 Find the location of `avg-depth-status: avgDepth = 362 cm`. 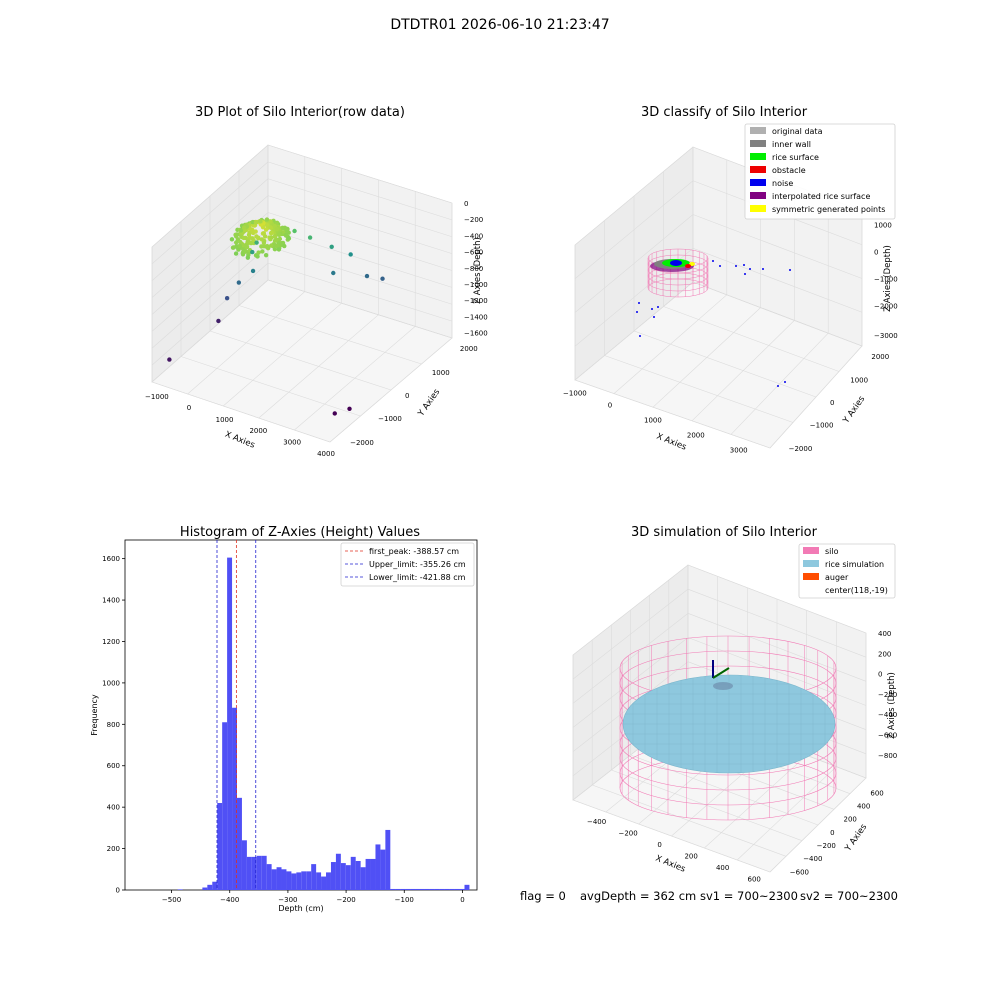

avg-depth-status: avgDepth = 362 cm is located at coordinates (638, 896).